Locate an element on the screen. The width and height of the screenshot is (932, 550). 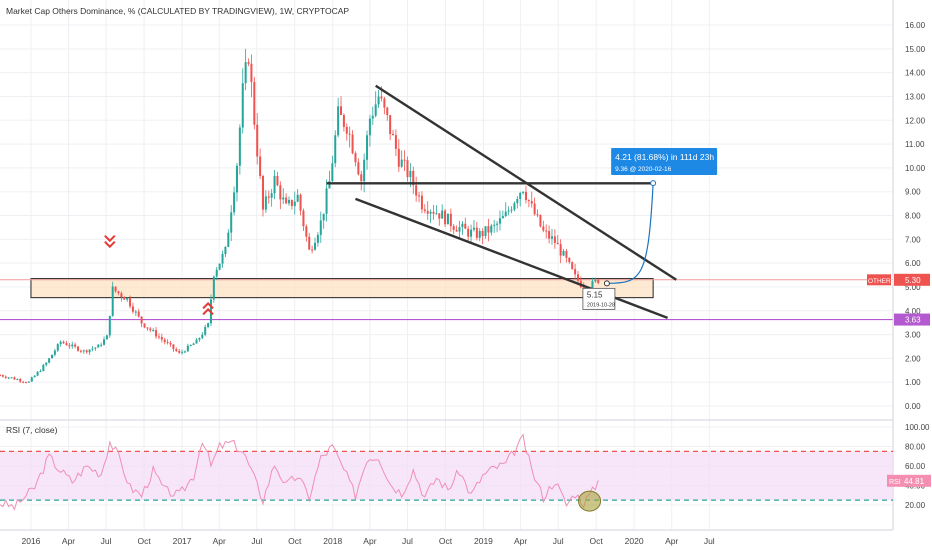
chevron-up-icon is located at coordinates (208, 305).